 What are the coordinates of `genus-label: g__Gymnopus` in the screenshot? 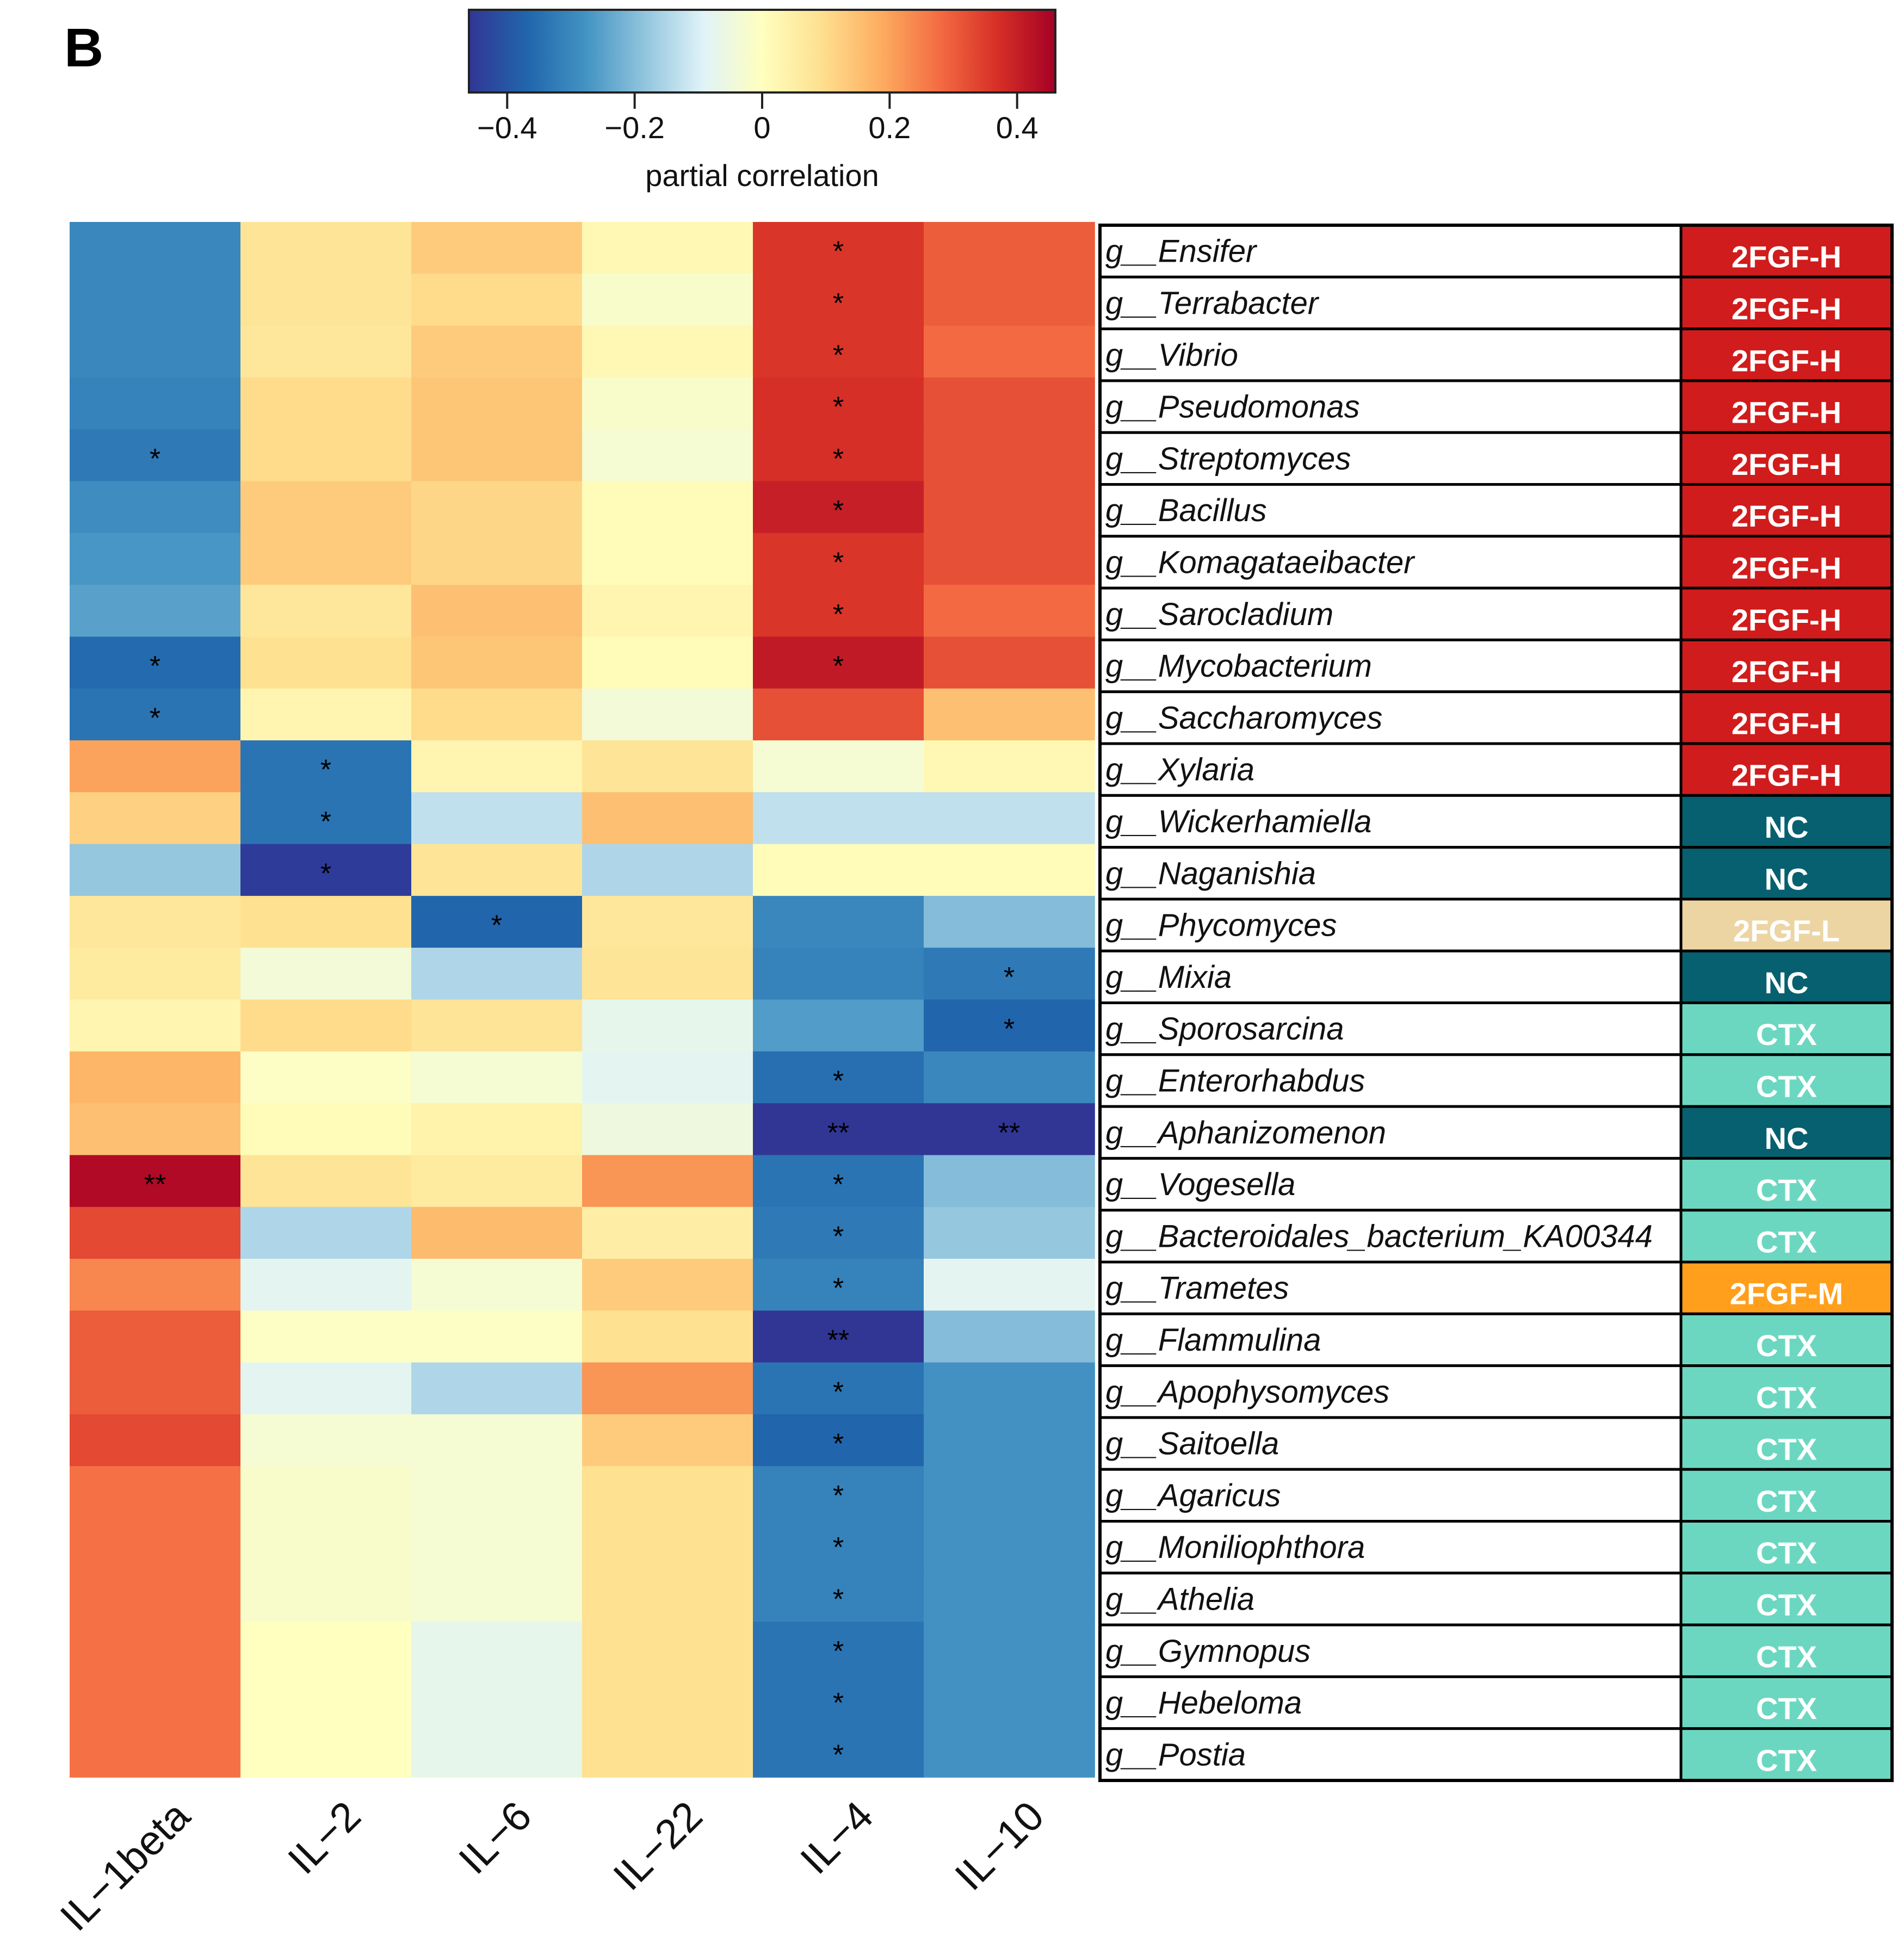 It's located at (1207, 1651).